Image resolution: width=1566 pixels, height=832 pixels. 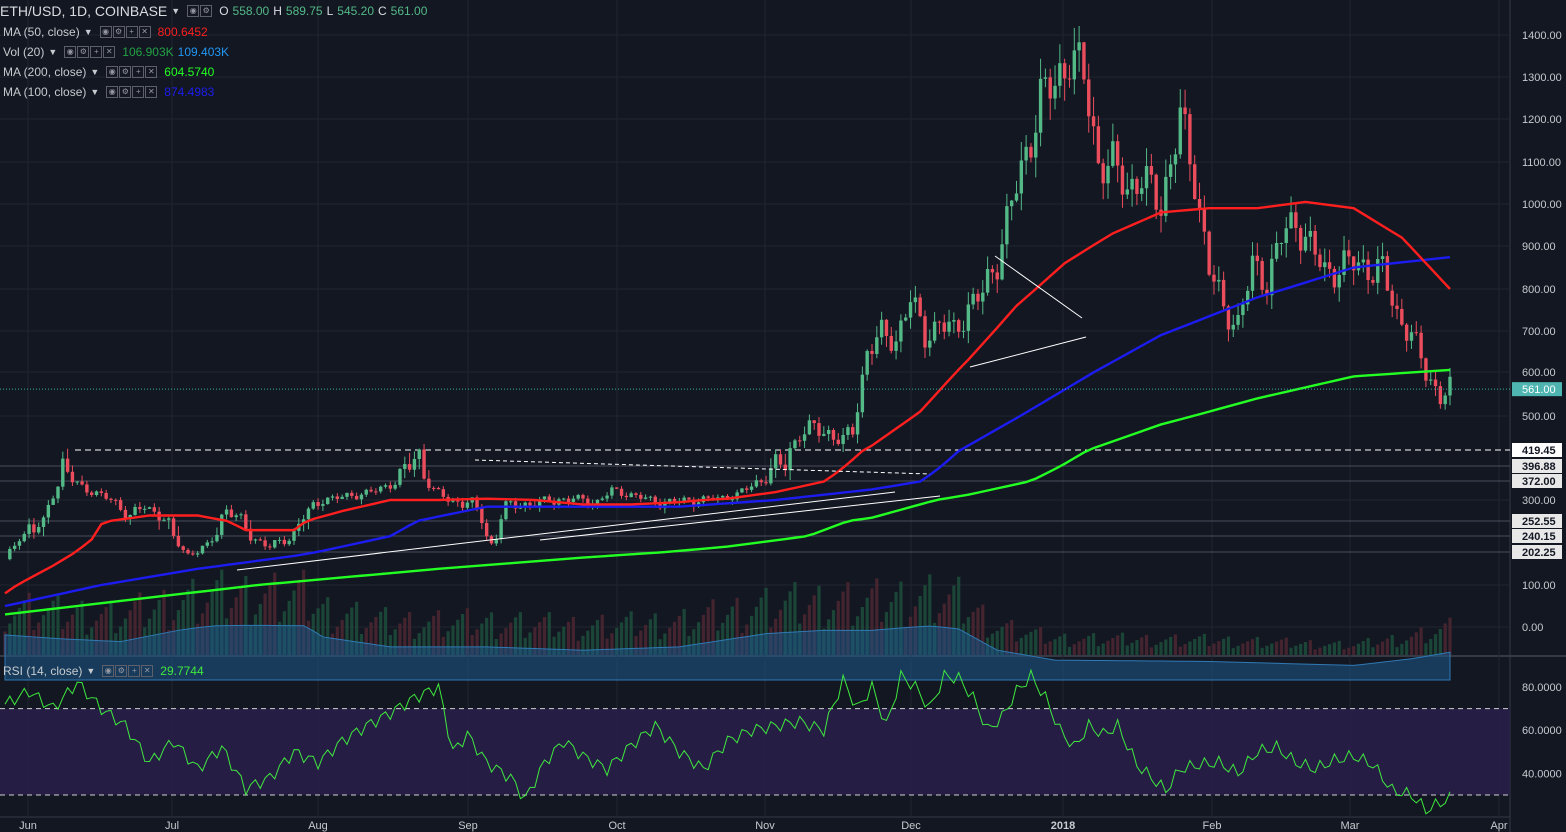 I want to click on legend-vol: Vol (20) ▼ ◉ ⚙ + ✕ 106.903K 109.403K, so click(x=116, y=52).